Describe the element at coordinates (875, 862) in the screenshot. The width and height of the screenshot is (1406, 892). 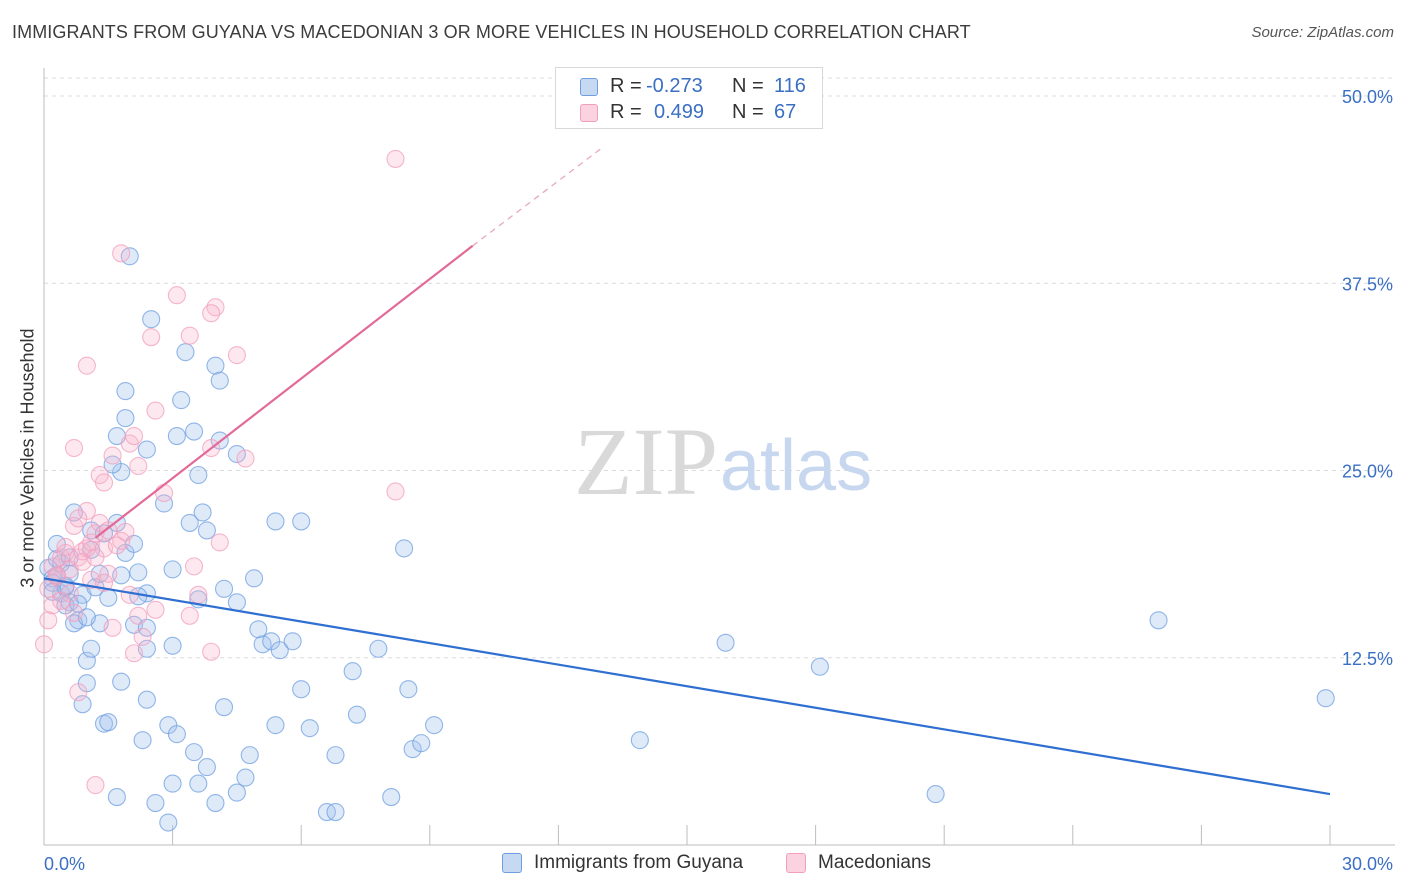
I see `legend-label-macedonians: Macedonians` at that location.